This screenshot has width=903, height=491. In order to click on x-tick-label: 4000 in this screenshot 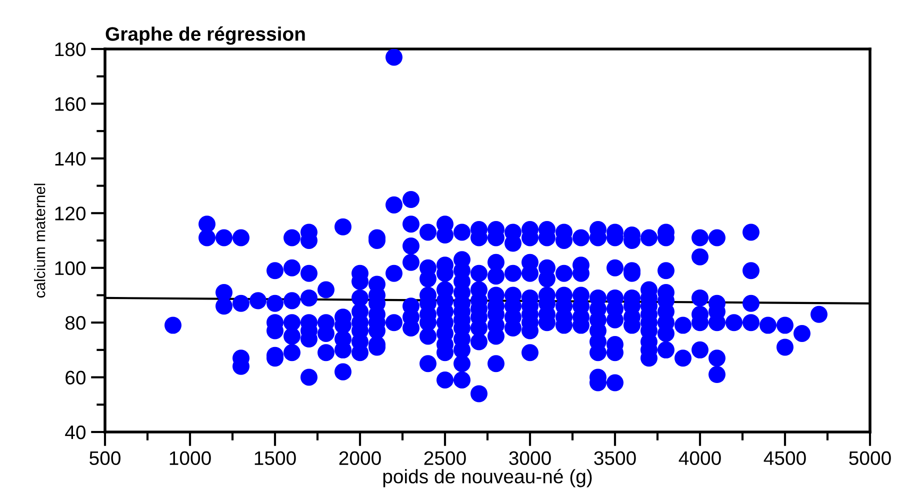, I will do `click(699, 458)`.